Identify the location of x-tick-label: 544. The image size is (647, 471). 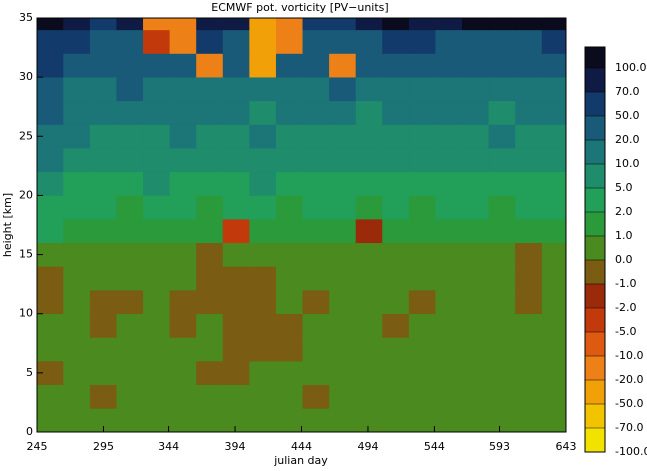
(434, 446).